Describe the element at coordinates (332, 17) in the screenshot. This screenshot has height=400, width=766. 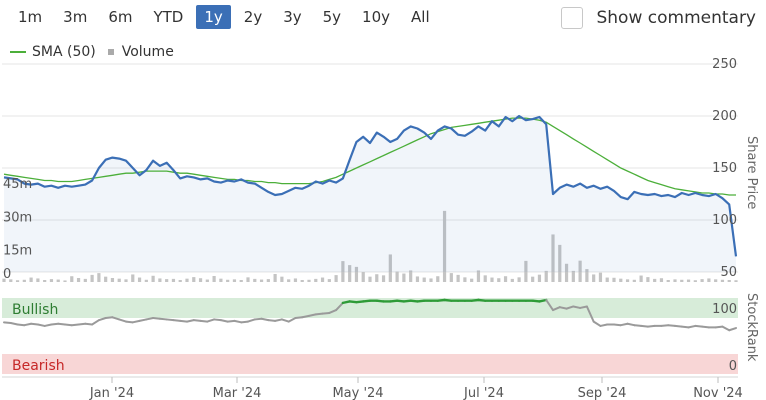
I see `range-button-5y: 5y` at that location.